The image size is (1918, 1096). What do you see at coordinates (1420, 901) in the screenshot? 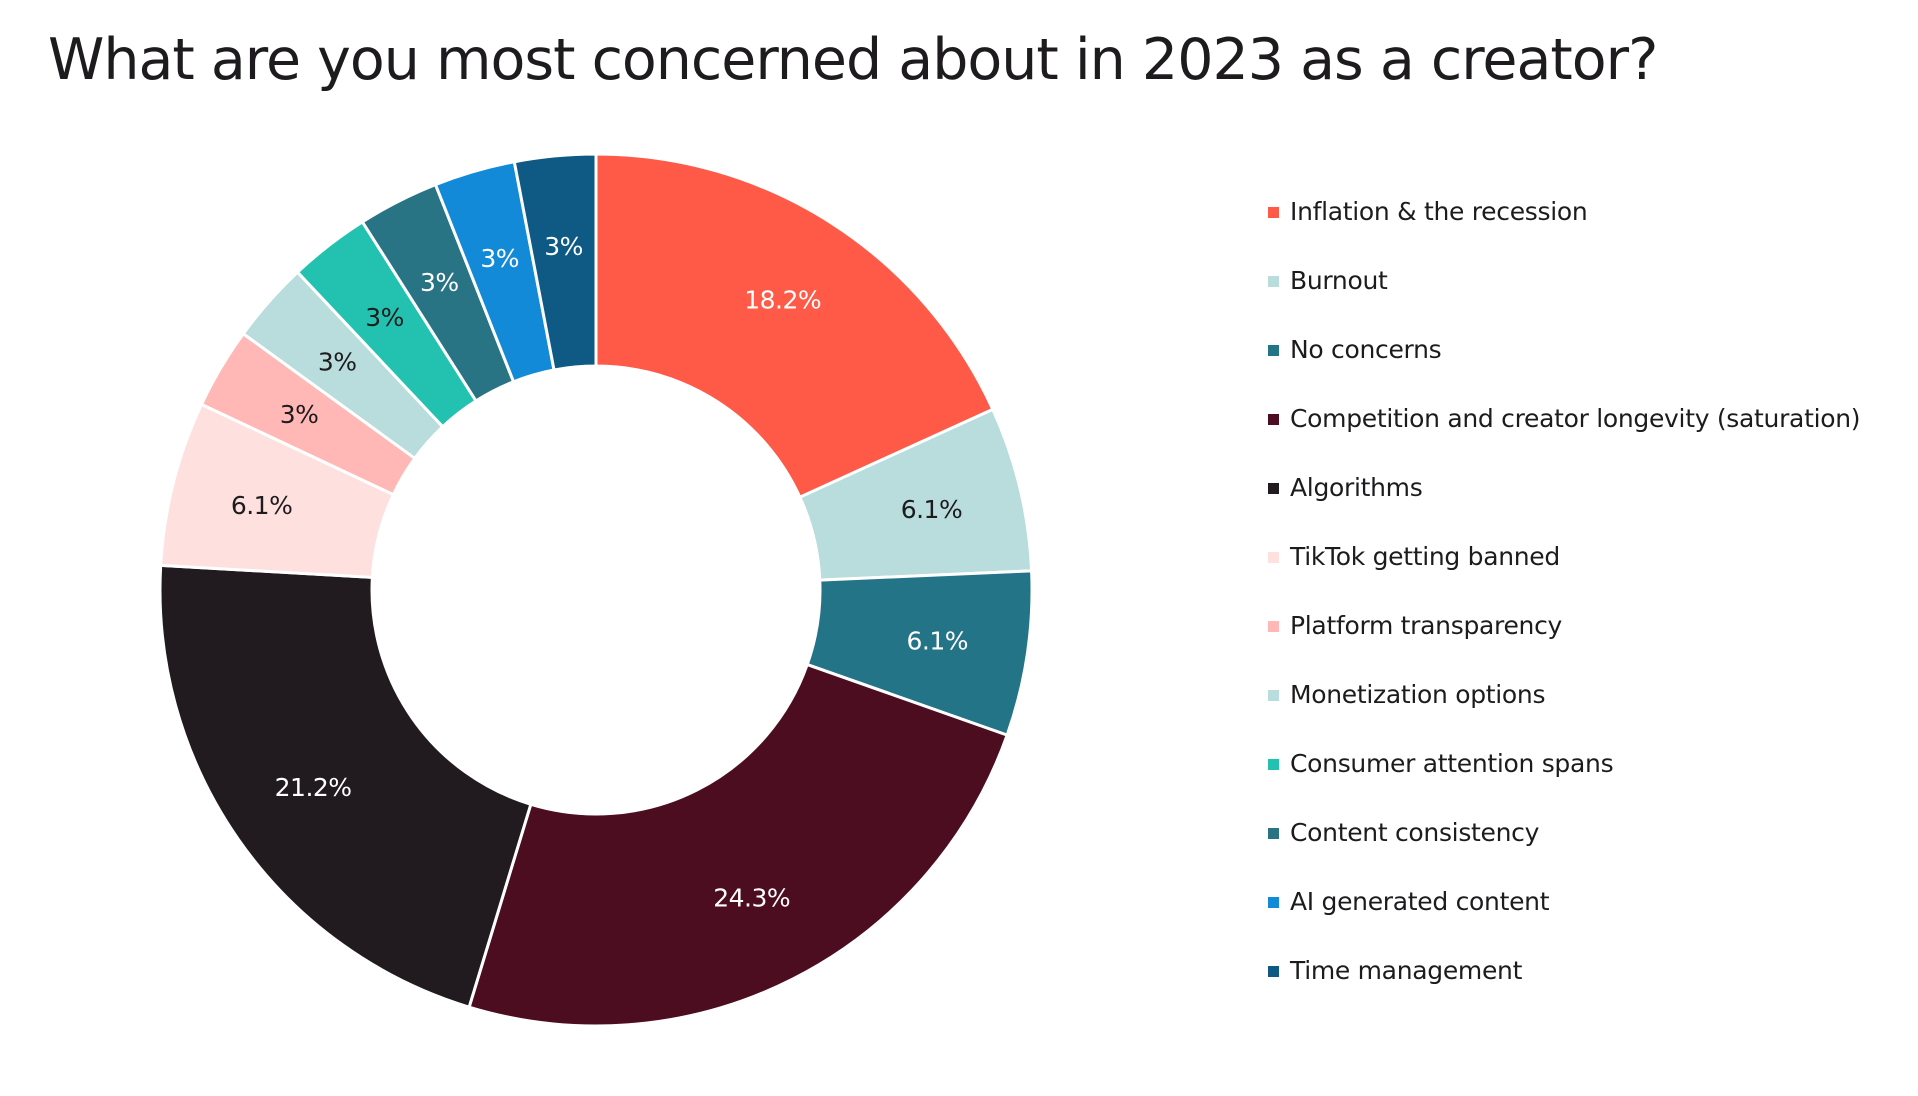
I see `legend-label: AI generated content` at bounding box center [1420, 901].